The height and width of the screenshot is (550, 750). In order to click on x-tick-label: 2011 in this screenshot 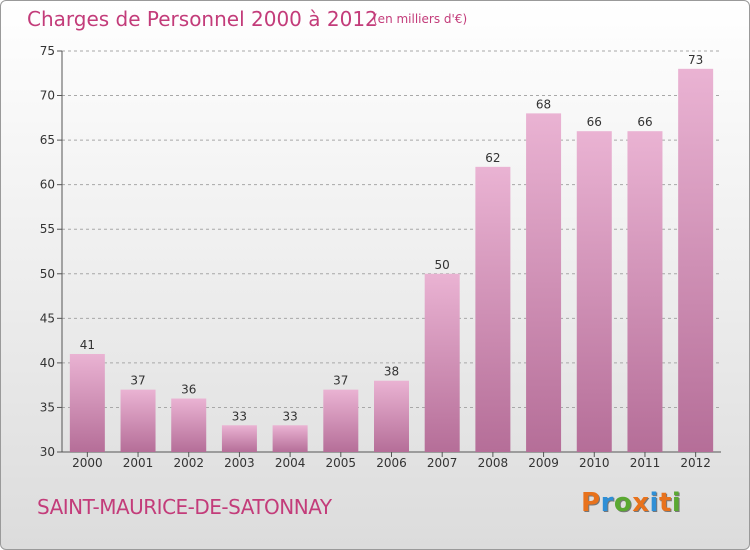, I will do `click(645, 463)`.